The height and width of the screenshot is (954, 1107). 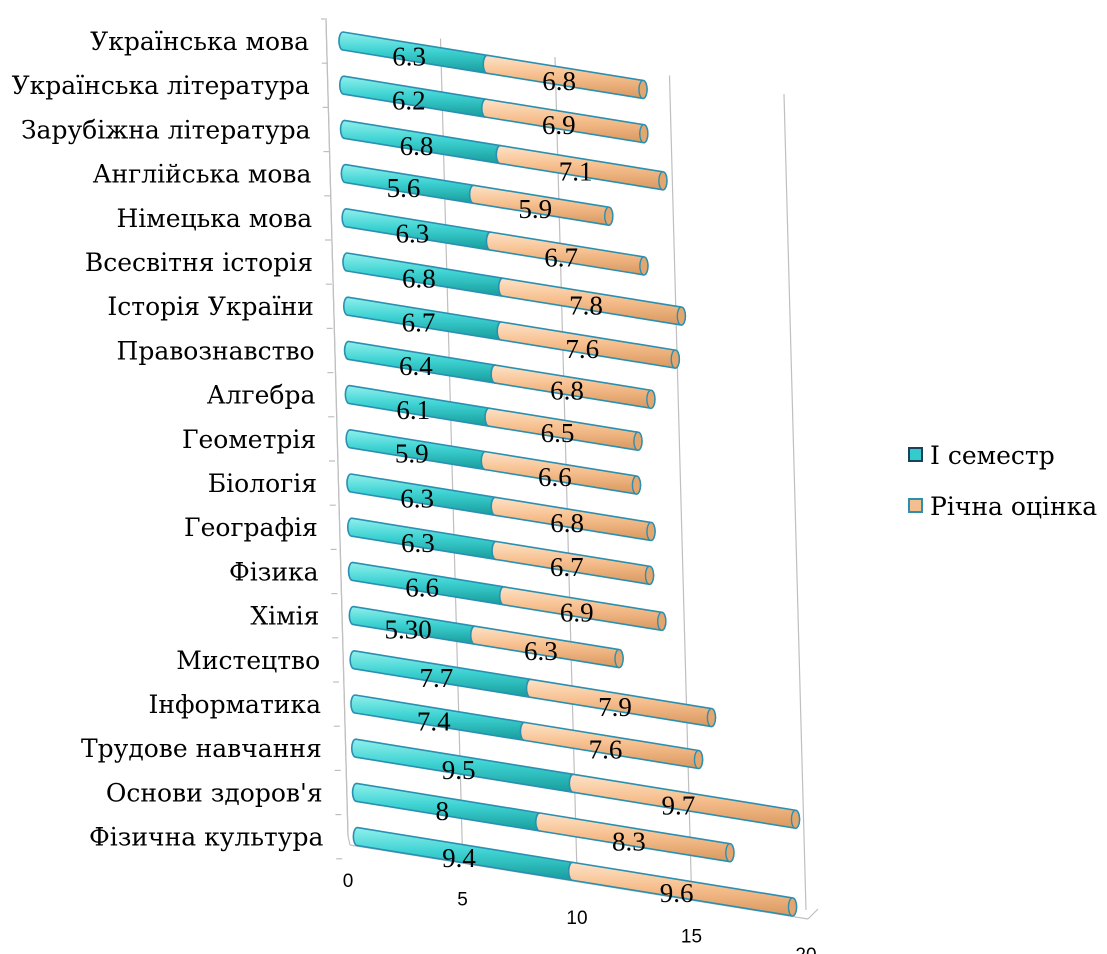 What do you see at coordinates (677, 893) in the screenshot?
I see `data-label: 9.6` at bounding box center [677, 893].